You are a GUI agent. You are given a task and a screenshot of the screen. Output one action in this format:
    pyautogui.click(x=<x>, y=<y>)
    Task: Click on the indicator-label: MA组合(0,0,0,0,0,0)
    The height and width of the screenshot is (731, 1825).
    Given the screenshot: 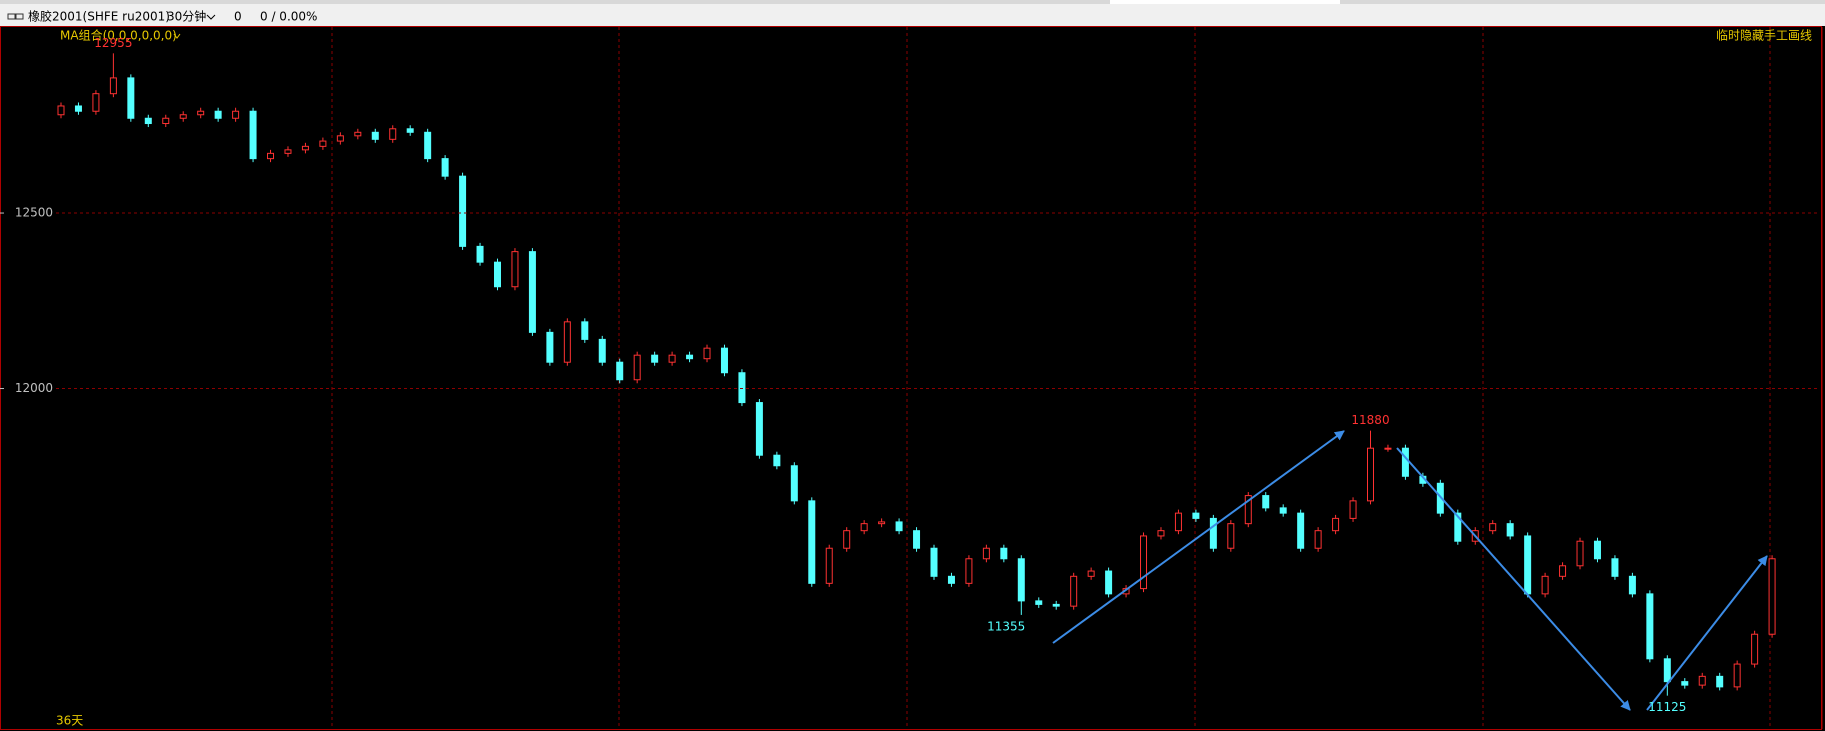 What is the action you would take?
    pyautogui.click(x=118, y=35)
    